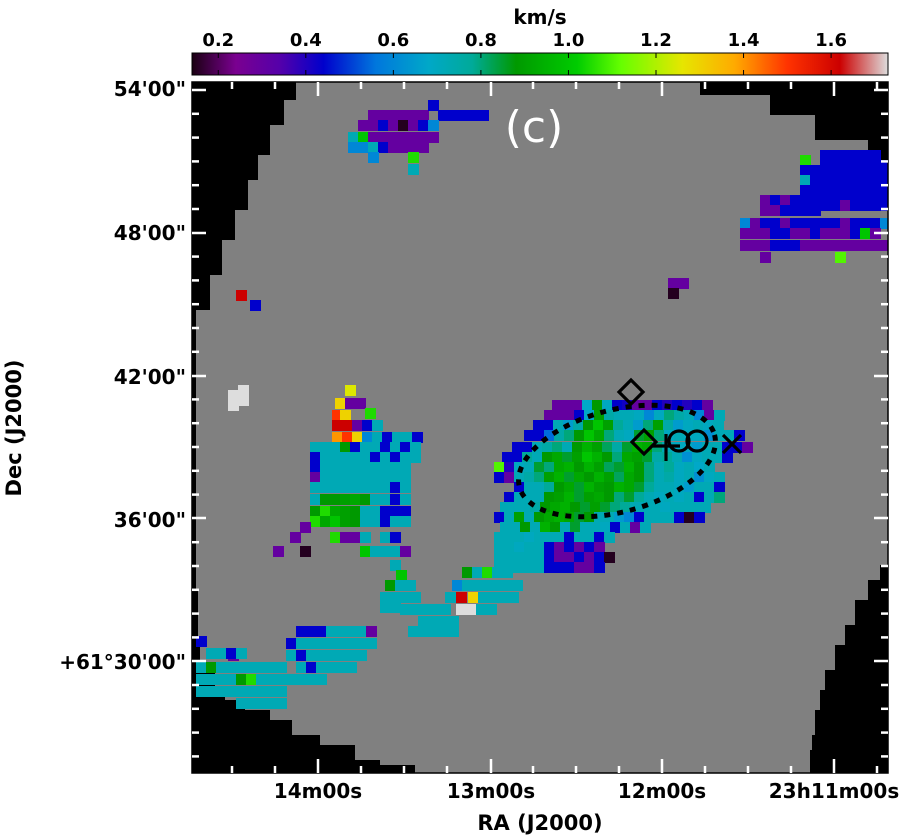 The image size is (913, 837). I want to click on cross-marker, so click(732, 444).